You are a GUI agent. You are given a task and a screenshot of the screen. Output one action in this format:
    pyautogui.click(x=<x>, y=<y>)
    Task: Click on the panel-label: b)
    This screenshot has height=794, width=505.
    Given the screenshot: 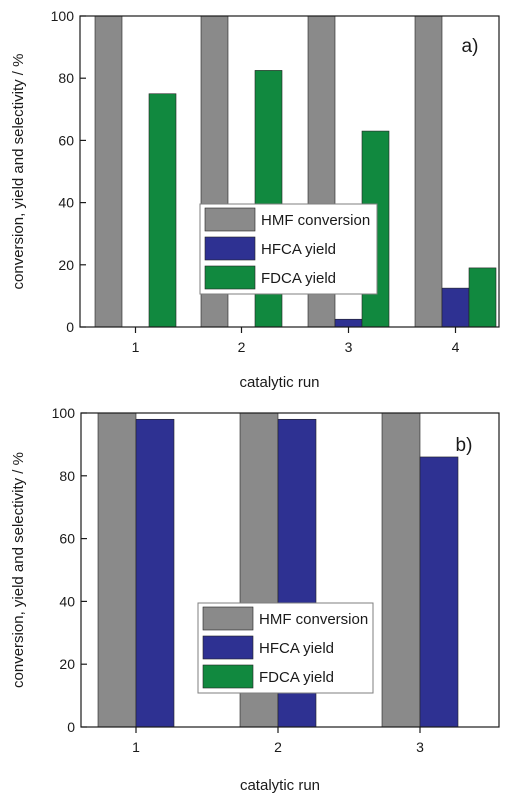 What is the action you would take?
    pyautogui.click(x=464, y=445)
    